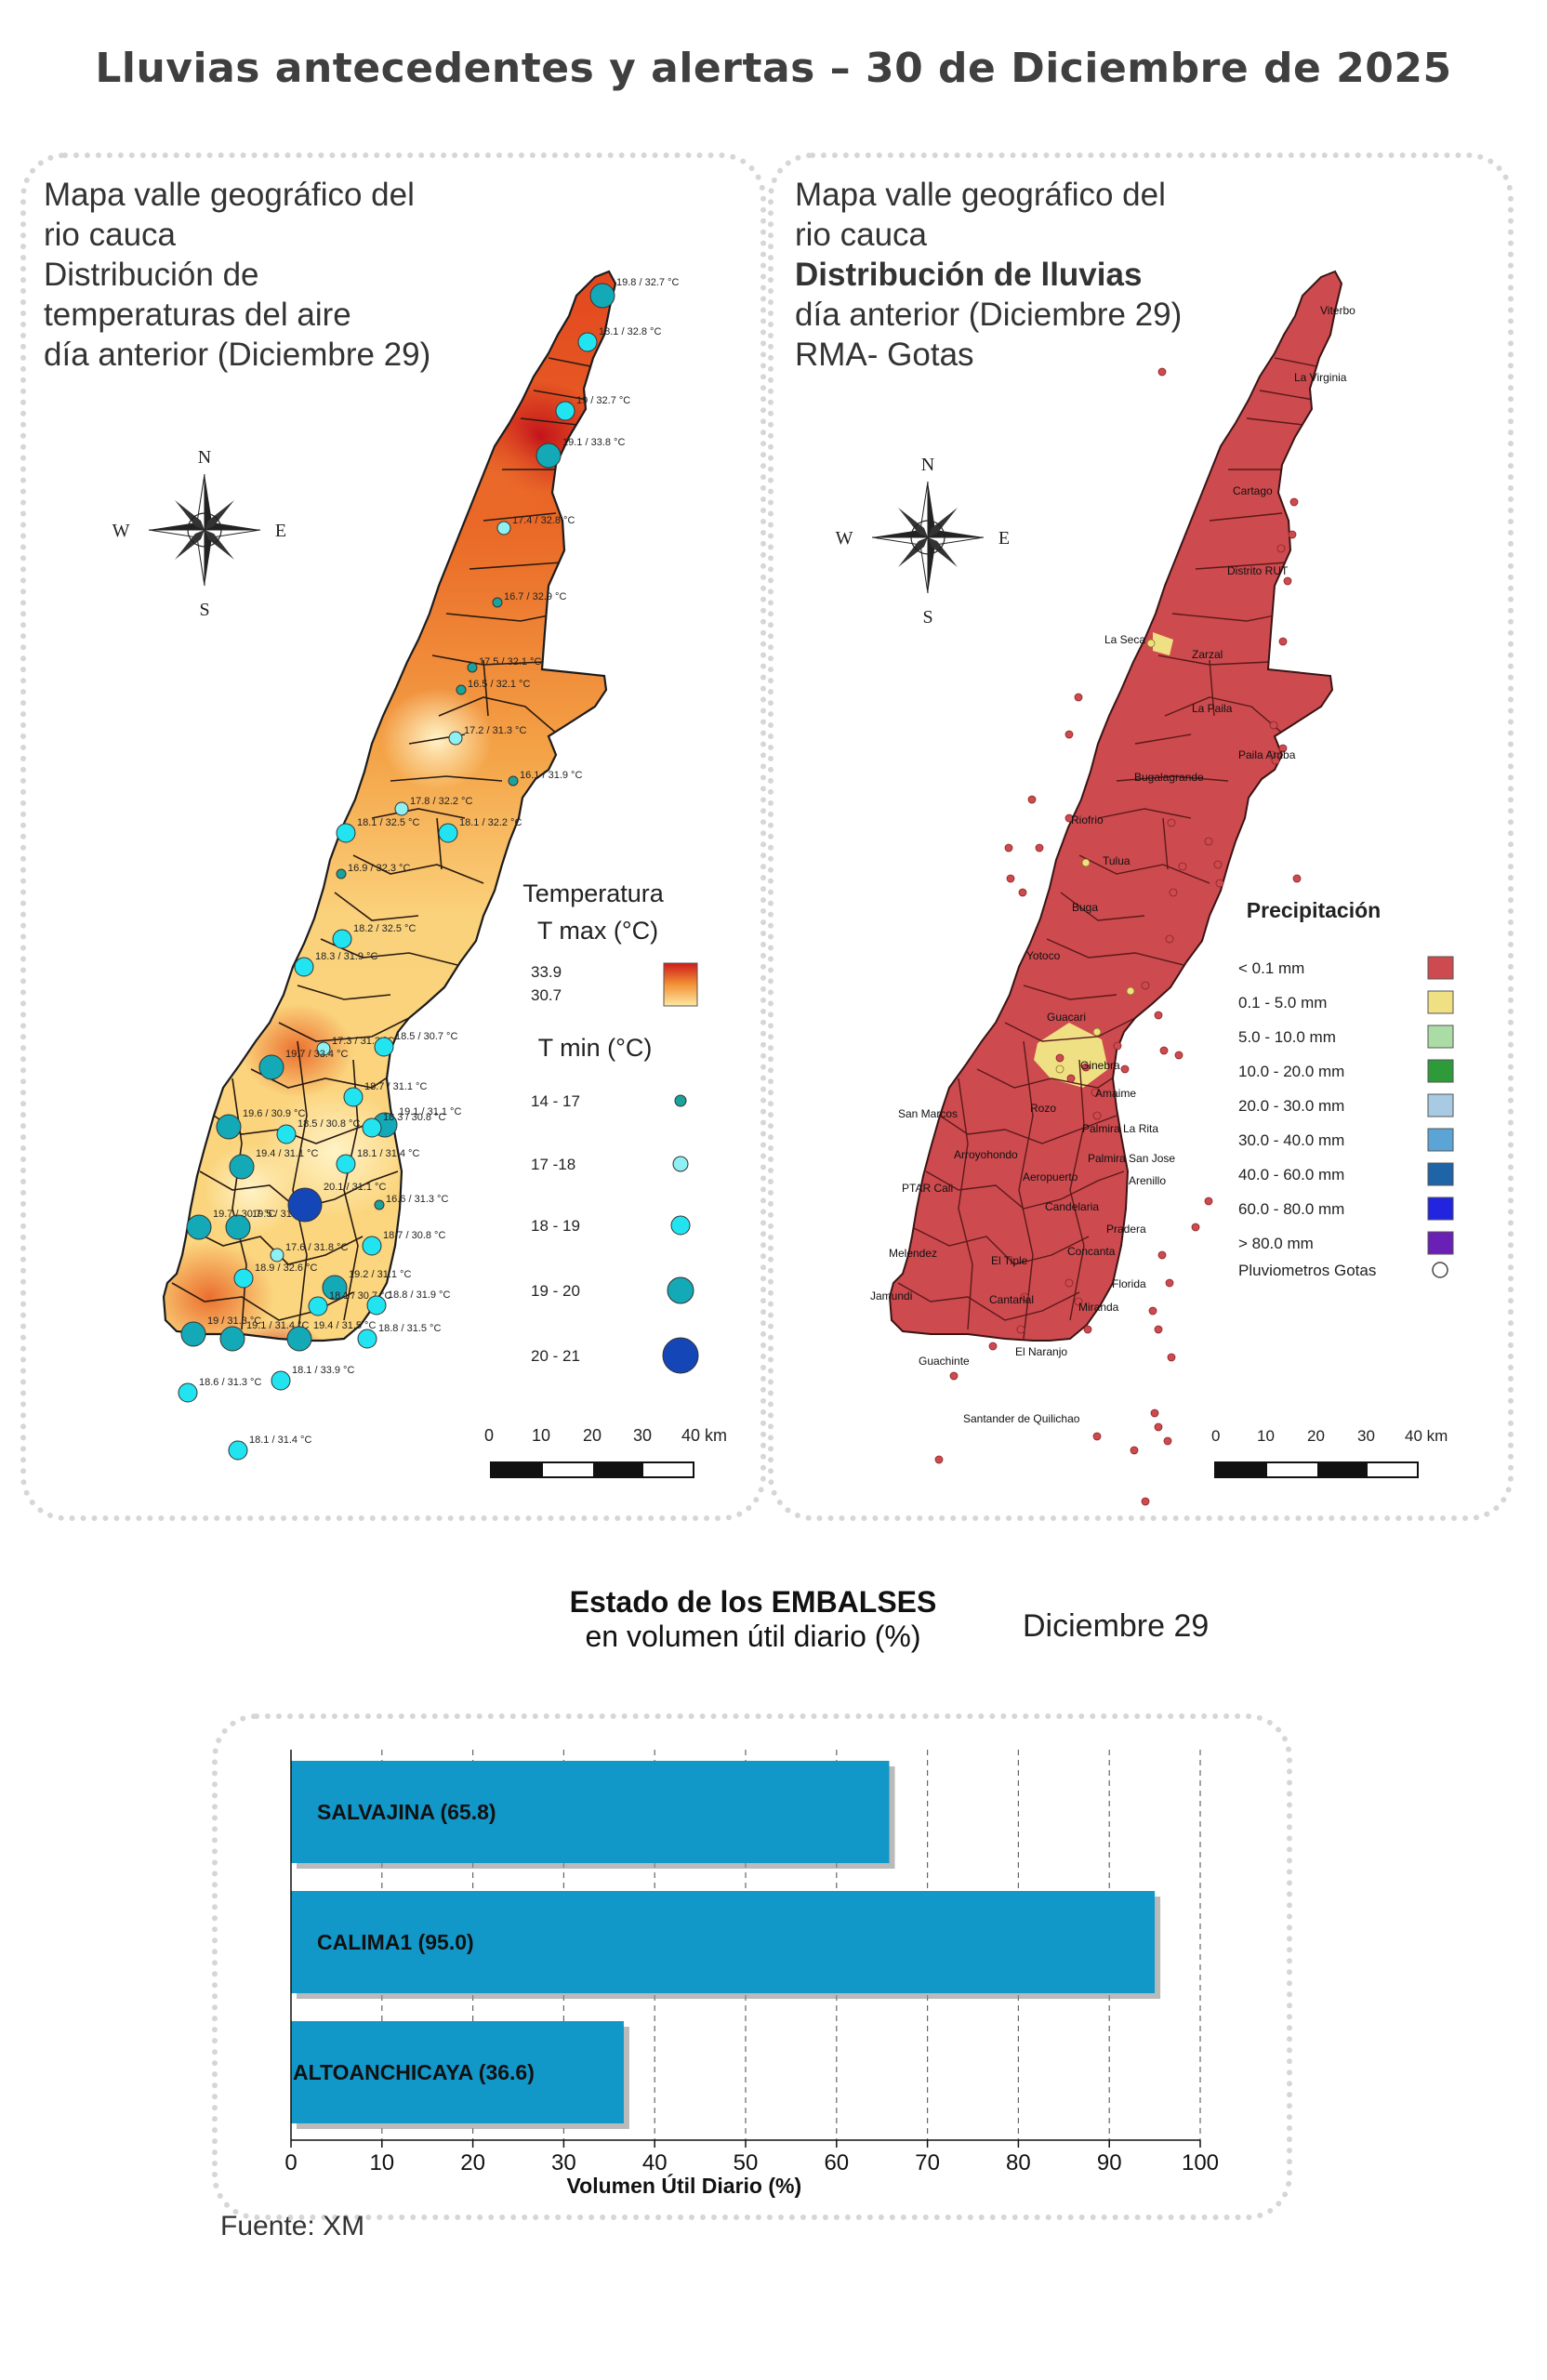 This screenshot has height=2380, width=1547. Describe the element at coordinates (426, 1036) in the screenshot. I see `station-label: 18.5 / 30.7 °C` at that location.